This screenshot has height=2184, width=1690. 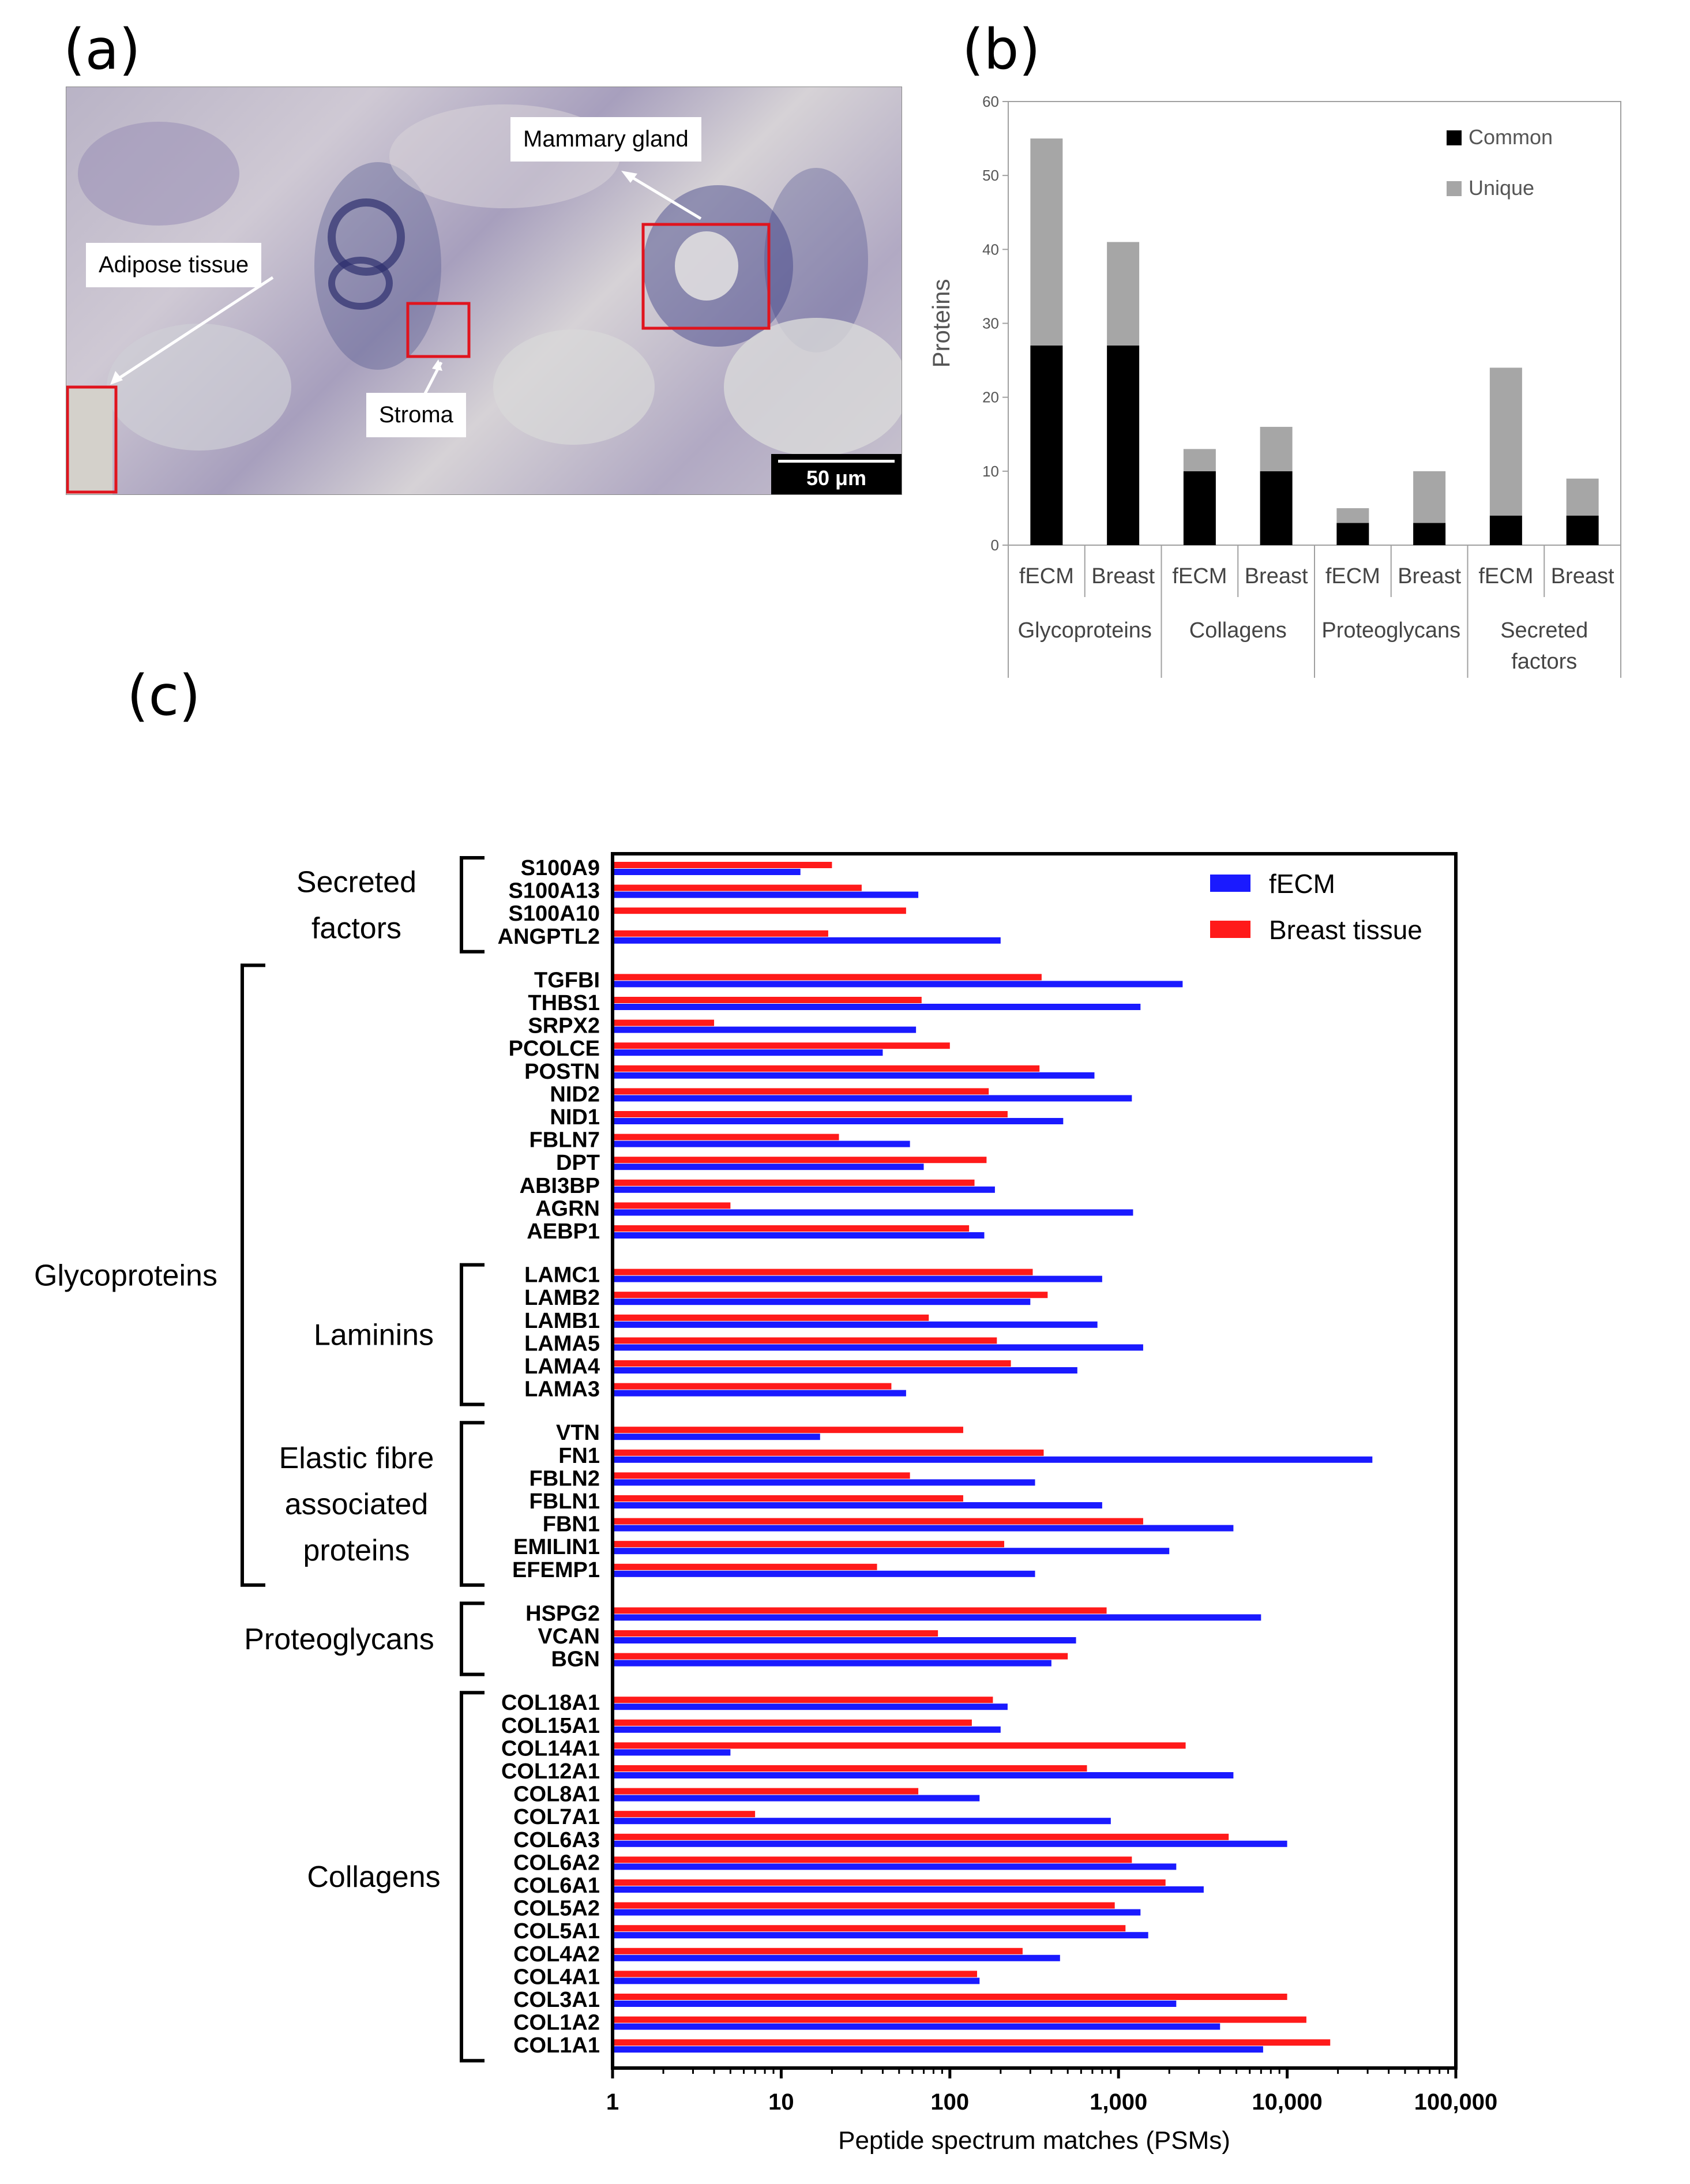 What do you see at coordinates (805, 1340) in the screenshot?
I see `bar-breast-lama5` at bounding box center [805, 1340].